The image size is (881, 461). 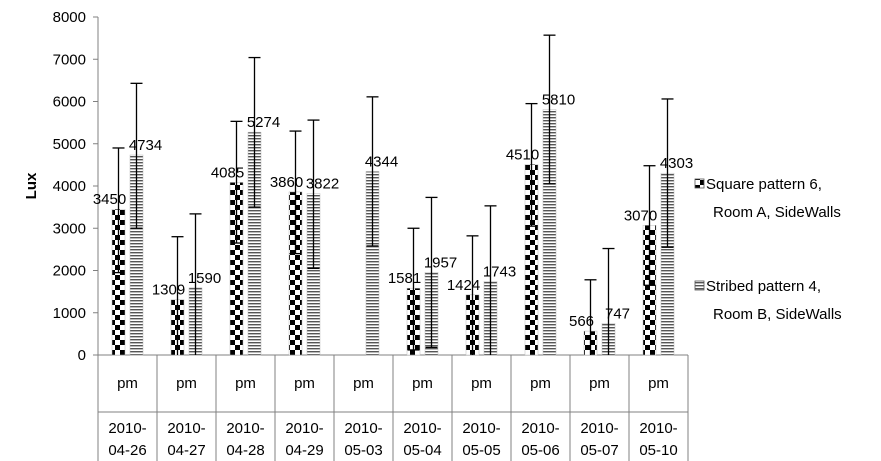 I want to click on legend-label: Square pattern 6,, so click(x=764, y=184).